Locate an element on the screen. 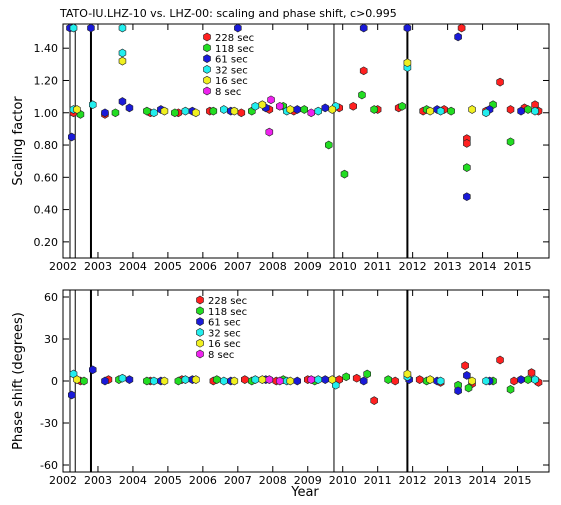  y-tick-label: 0.20 is located at coordinates (46, 242).